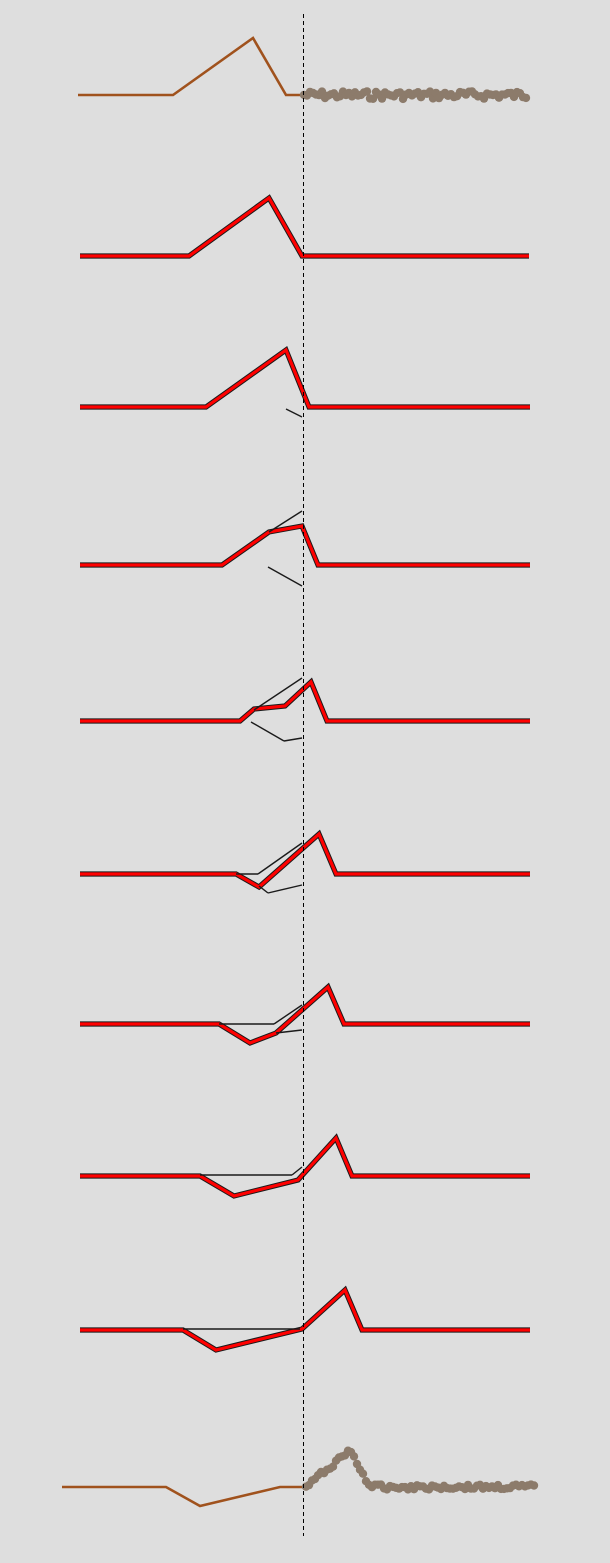  What do you see at coordinates (182, 1496) in the screenshot?
I see `output-waveform` at bounding box center [182, 1496].